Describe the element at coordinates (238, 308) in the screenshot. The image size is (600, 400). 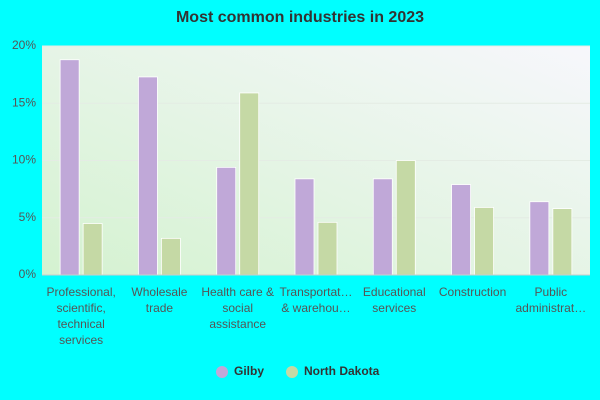
I see `x-tick-label: Health care & social assistance` at that location.